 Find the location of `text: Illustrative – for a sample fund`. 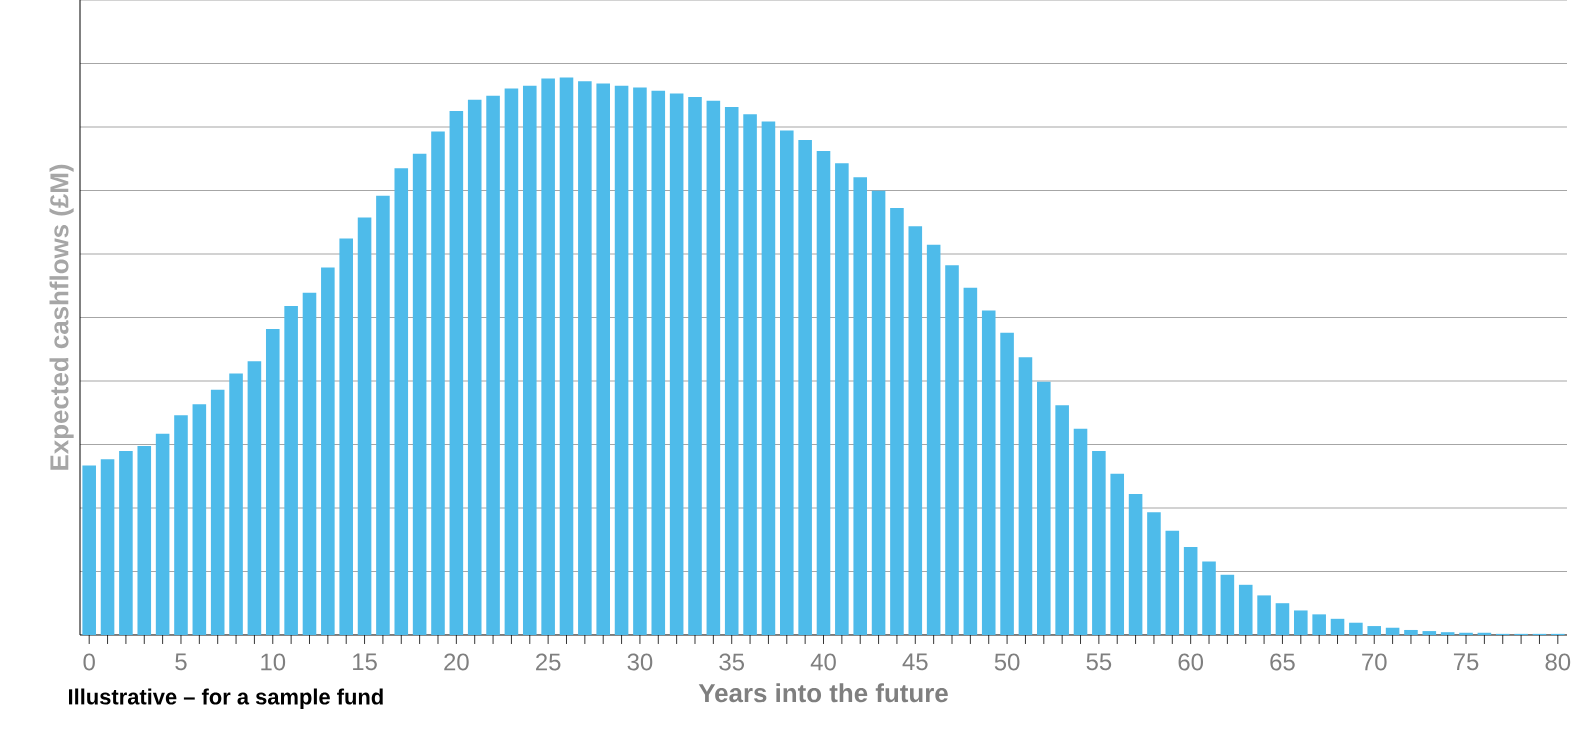

text: Illustrative – for a sample fund is located at coordinates (226, 698).